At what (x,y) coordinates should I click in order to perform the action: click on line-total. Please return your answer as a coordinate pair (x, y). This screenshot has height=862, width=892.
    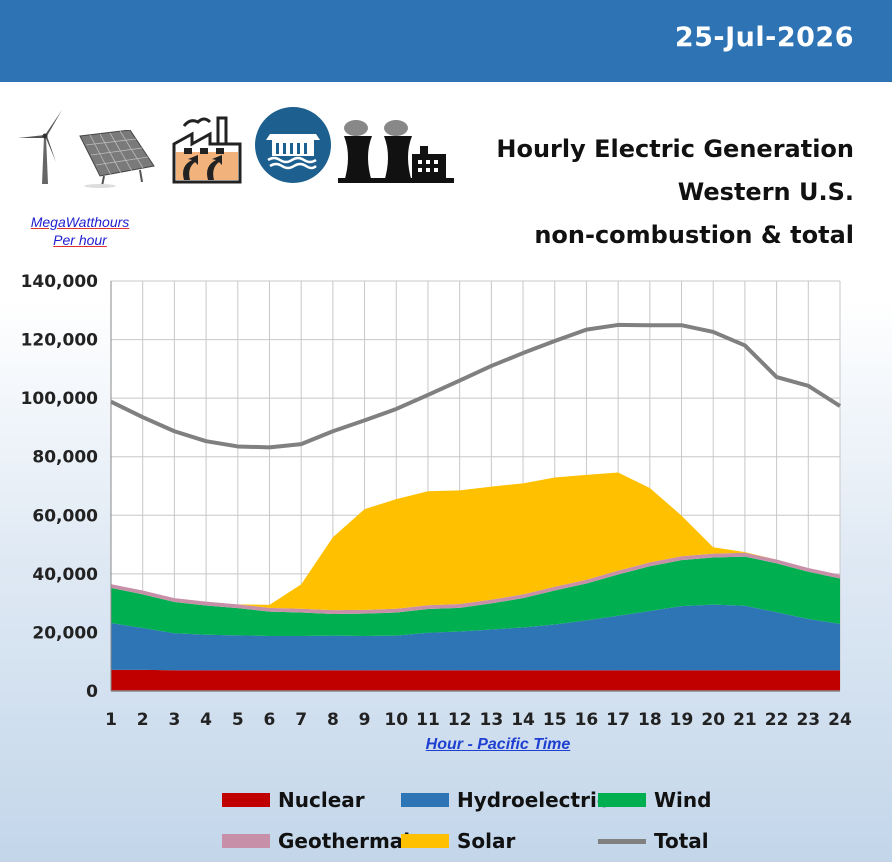
    Looking at the image, I should click on (476, 386).